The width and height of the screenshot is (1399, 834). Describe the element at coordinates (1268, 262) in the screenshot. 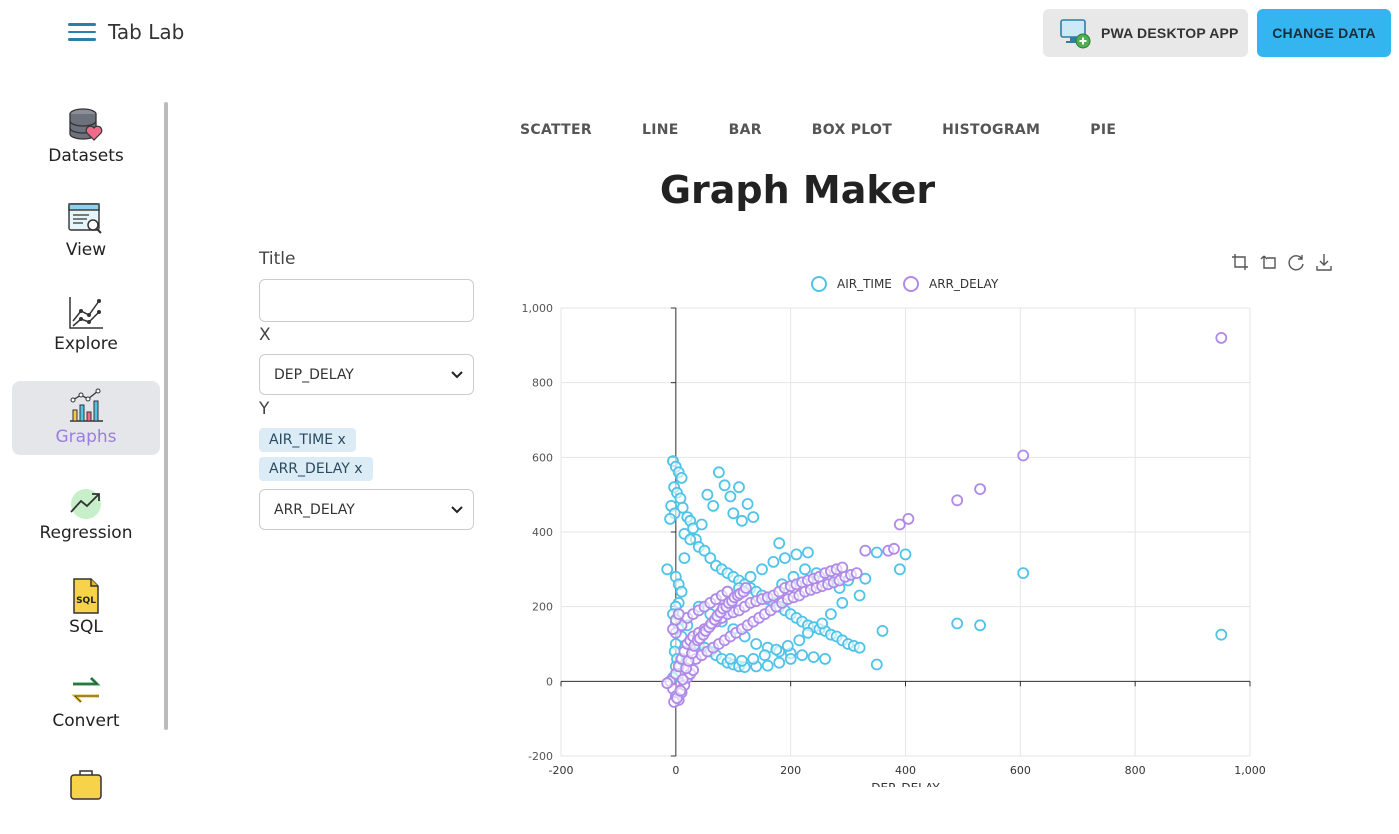

I see `zoom-reset-icon` at that location.